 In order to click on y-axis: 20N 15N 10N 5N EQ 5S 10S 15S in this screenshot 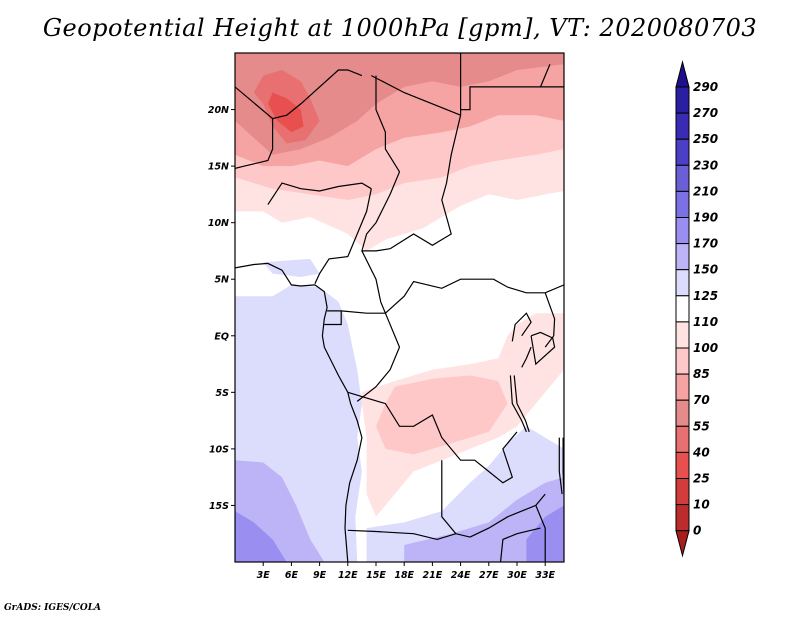, I will do `click(221, 308)`.